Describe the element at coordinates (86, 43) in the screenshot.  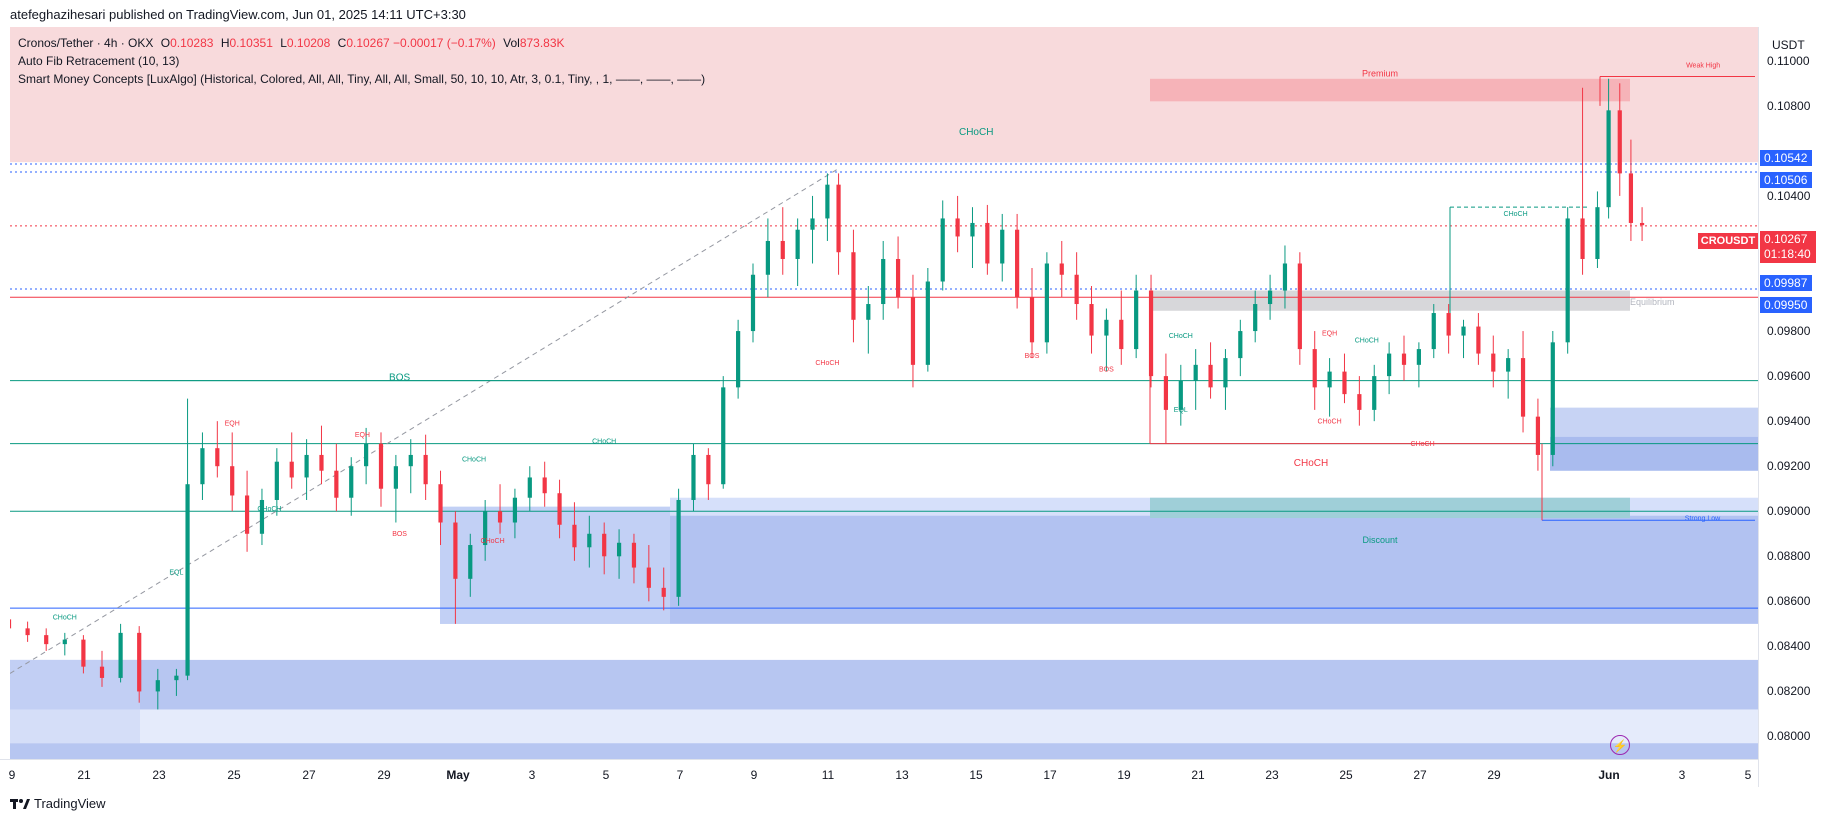
I see `legend-symbol: Cronos/Tether · 4h · OKX` at that location.